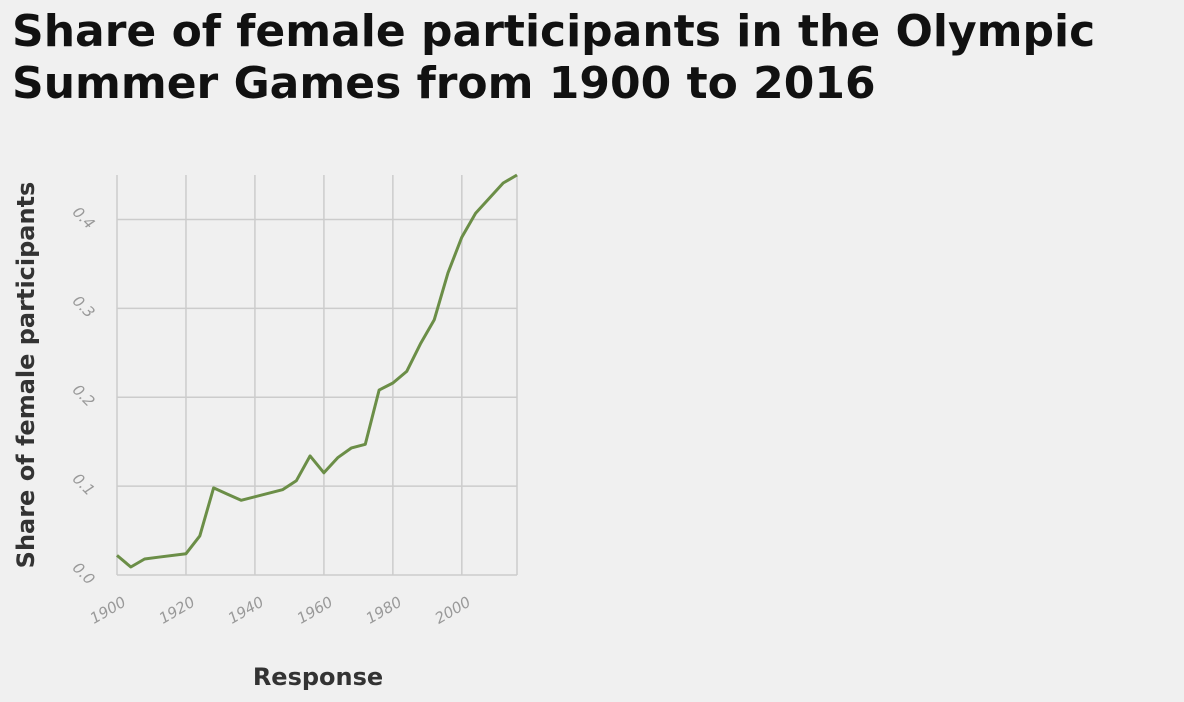 The width and height of the screenshot is (1184, 702). I want to click on x-axis-label: Response, so click(318, 677).